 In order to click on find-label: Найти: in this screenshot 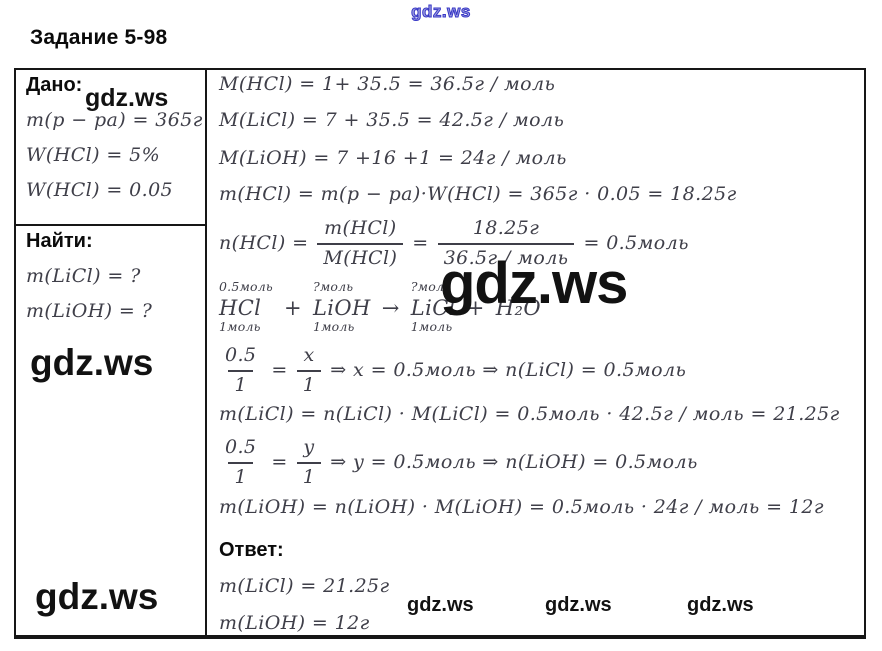, I will do `click(59, 241)`.